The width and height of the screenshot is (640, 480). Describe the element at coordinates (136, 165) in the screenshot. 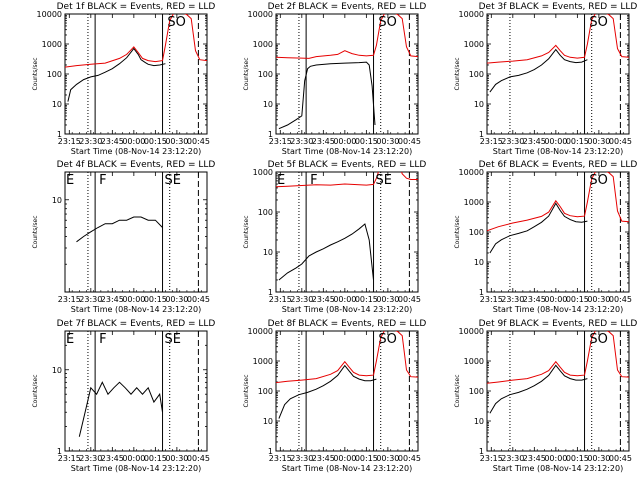

I see `panel-title: Det 4f BLACK = Events, RED = LLD` at that location.